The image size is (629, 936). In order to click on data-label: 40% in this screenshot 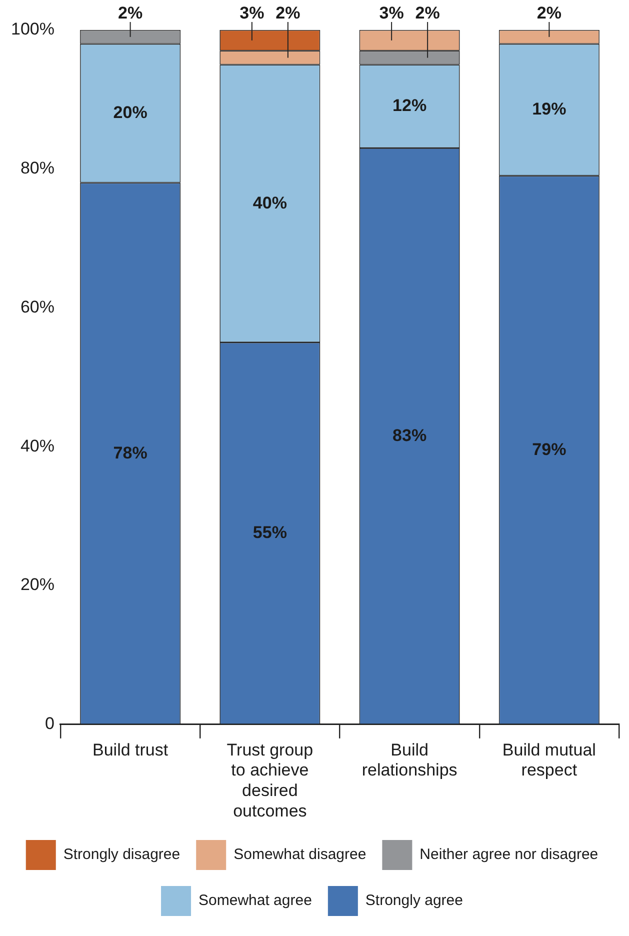, I will do `click(269, 202)`.